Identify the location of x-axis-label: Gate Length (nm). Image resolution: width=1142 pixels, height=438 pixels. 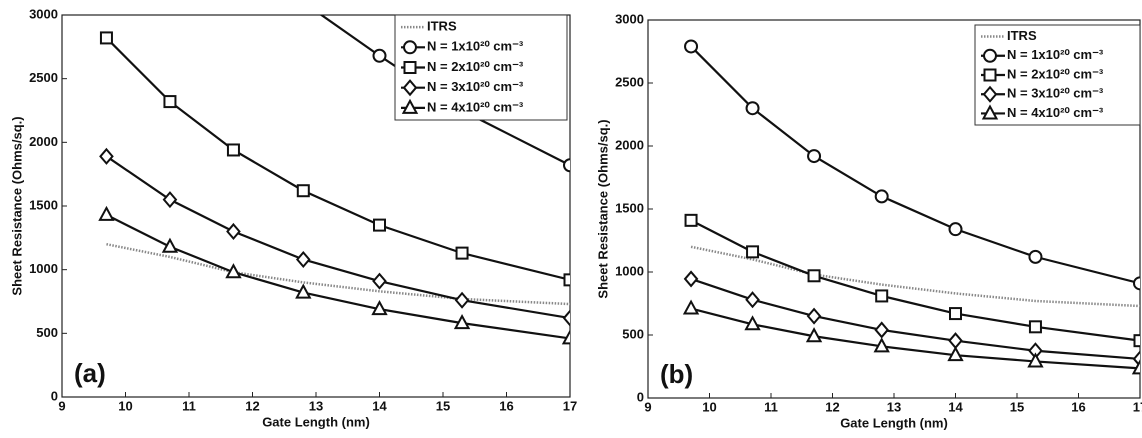
(894, 422).